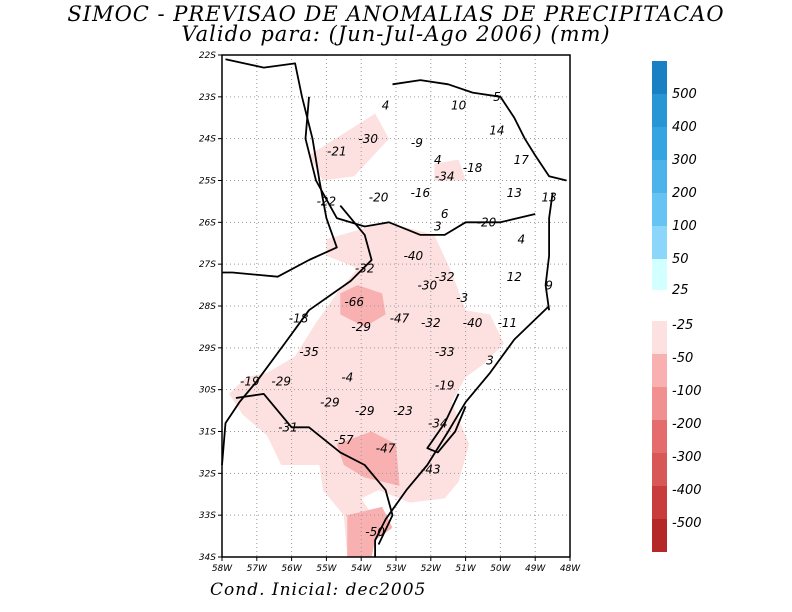 This screenshot has height=612, width=792. What do you see at coordinates (684, 94) in the screenshot?
I see `legend-label: 500` at bounding box center [684, 94].